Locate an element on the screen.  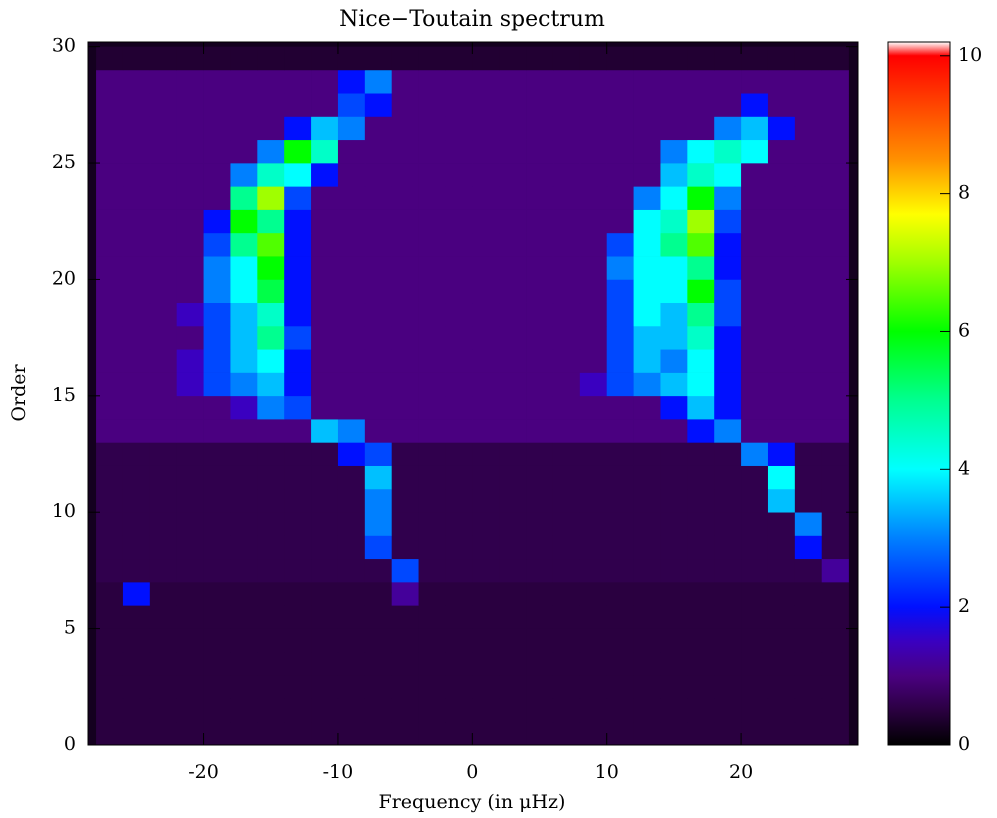
y-tick-label: 5 is located at coordinates (70, 628).